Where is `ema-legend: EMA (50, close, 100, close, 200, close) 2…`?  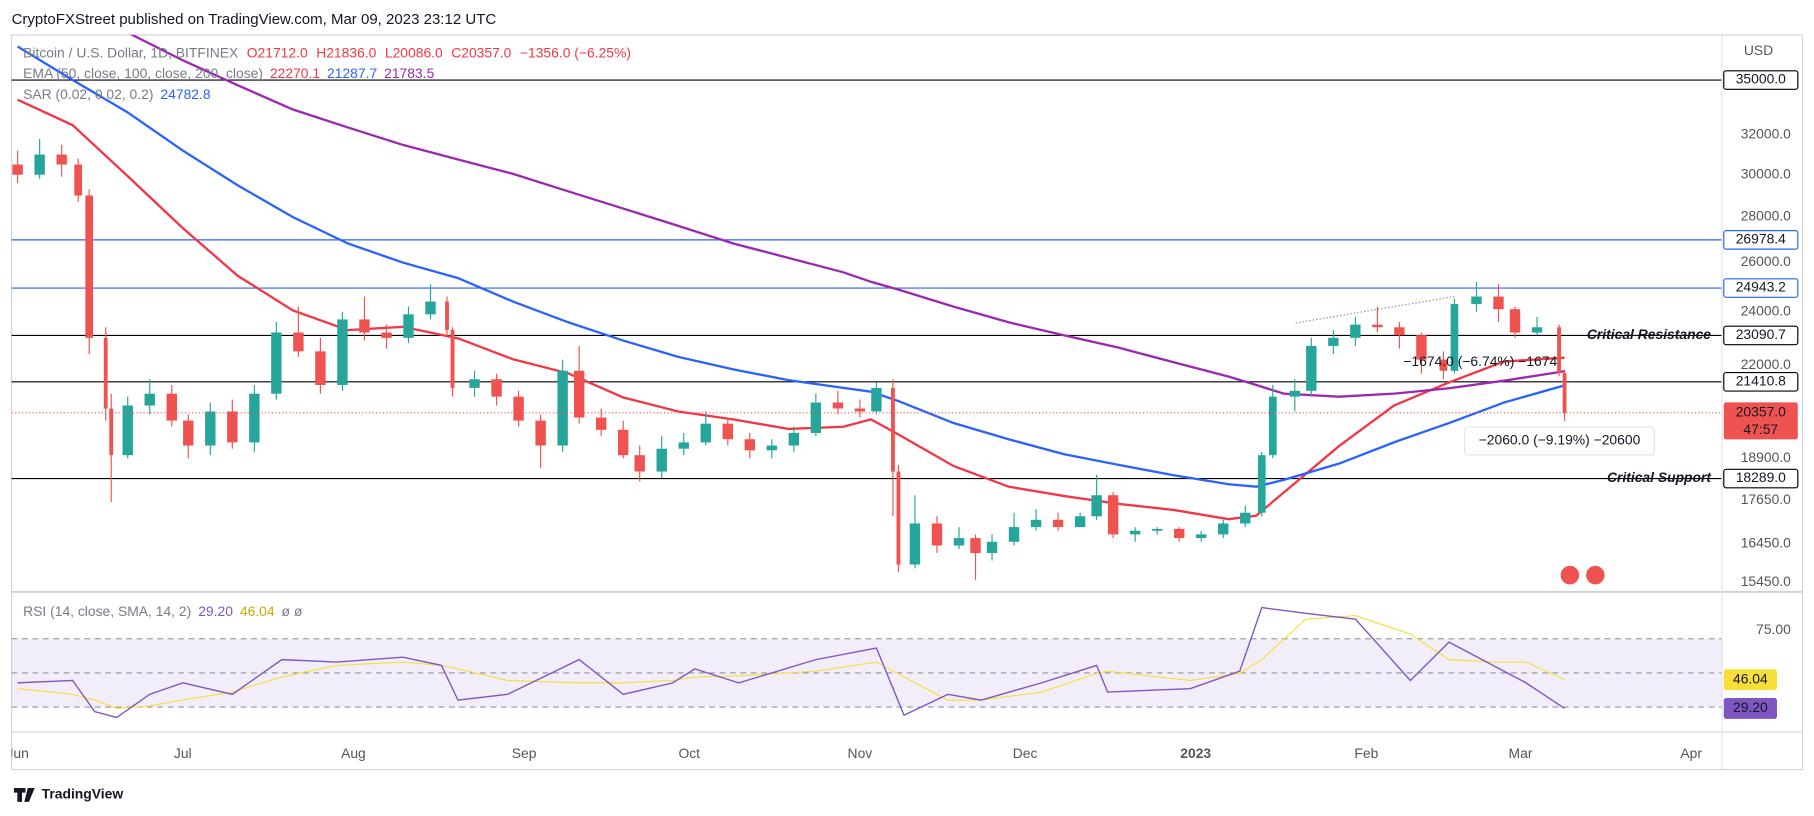 ema-legend: EMA (50, close, 100, close, 200, close) 2… is located at coordinates (228, 73).